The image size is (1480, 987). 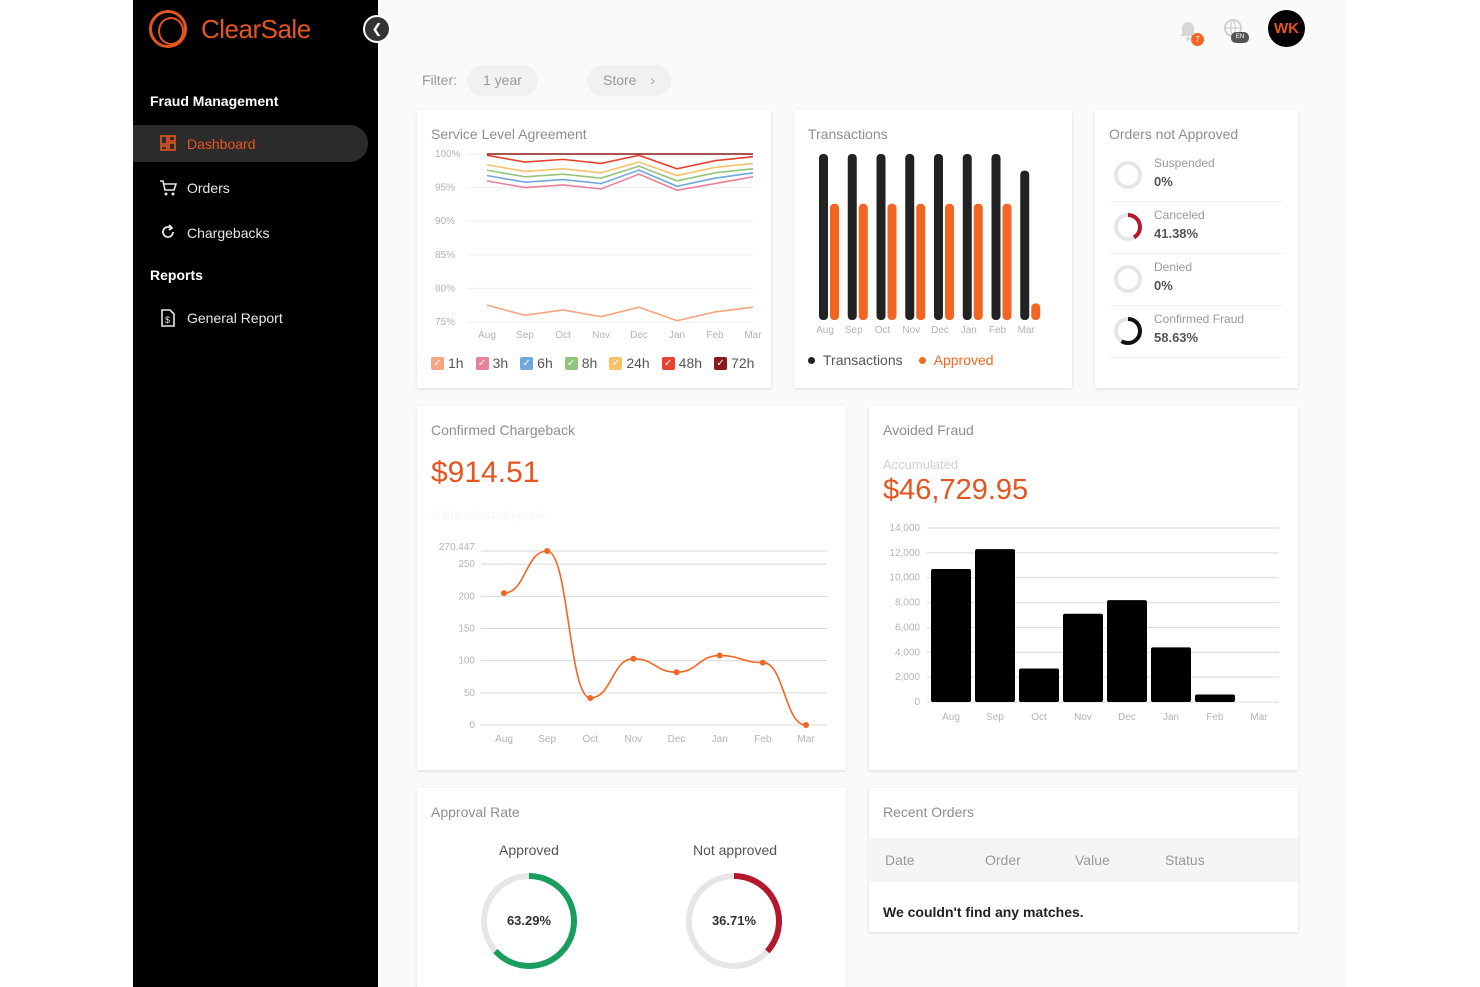 I want to click on chargeback-line, so click(x=655, y=638).